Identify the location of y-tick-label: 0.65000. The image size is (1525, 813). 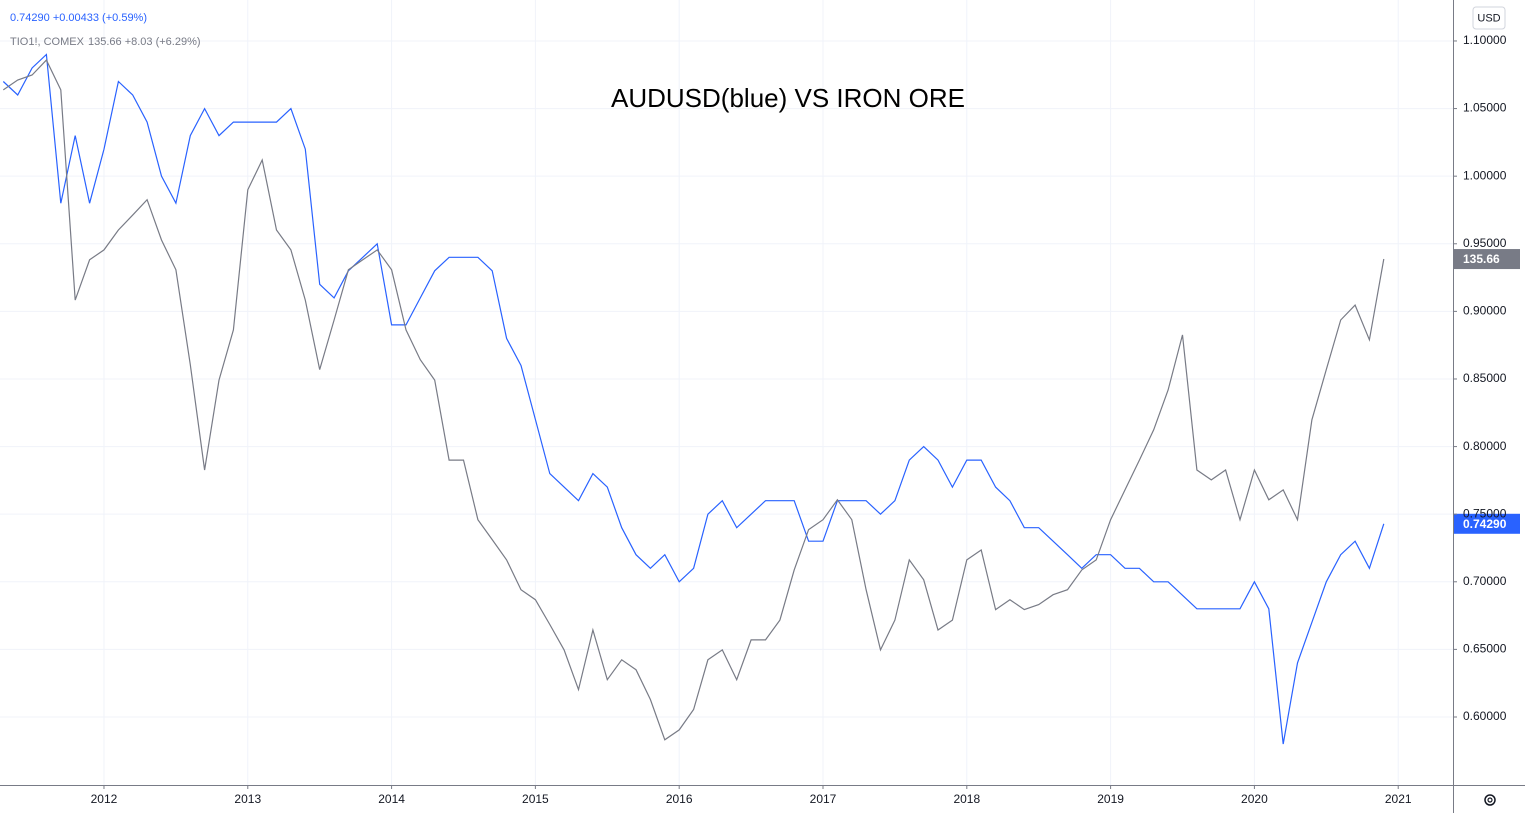
(1485, 649).